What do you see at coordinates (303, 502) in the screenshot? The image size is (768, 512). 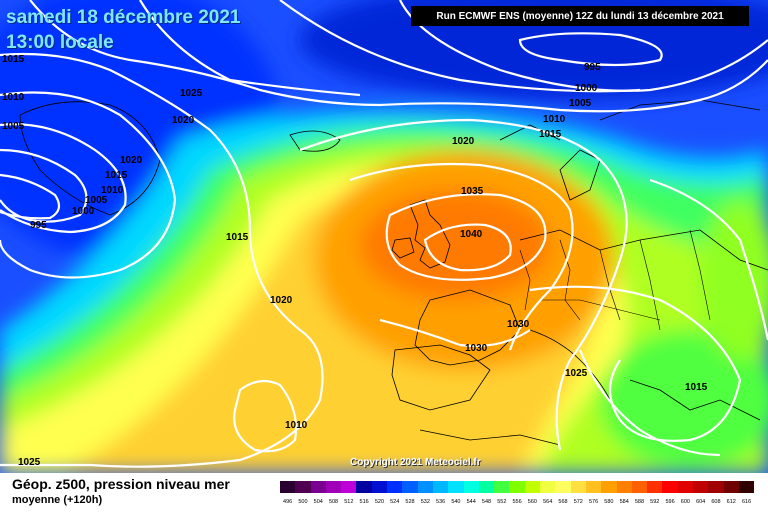 I see `color-scale-label: 500` at bounding box center [303, 502].